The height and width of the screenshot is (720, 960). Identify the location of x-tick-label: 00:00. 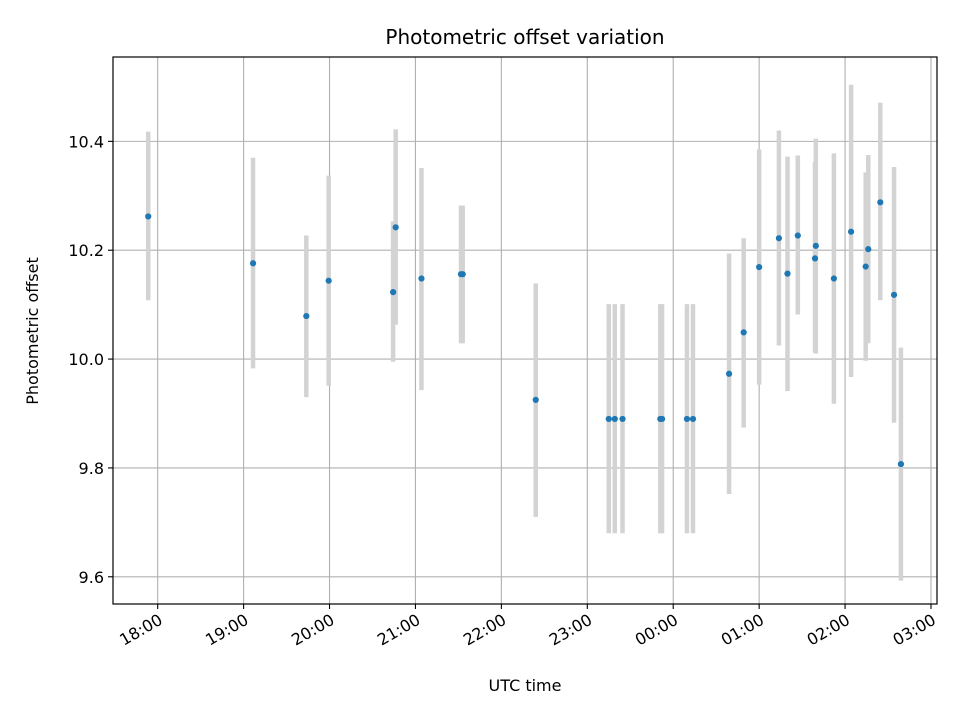
(656, 630).